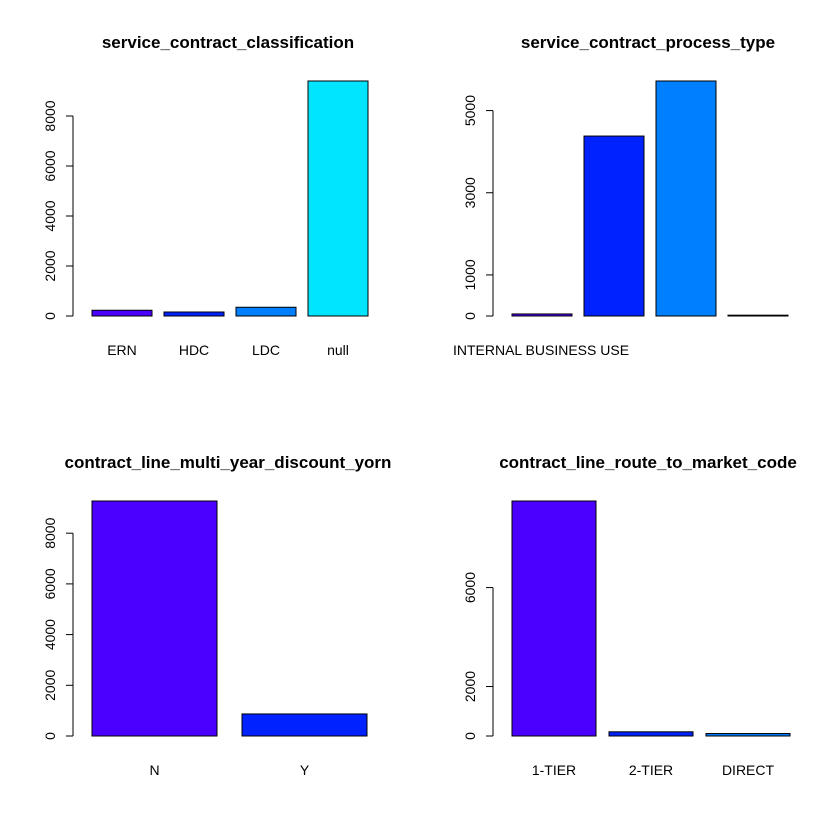  I want to click on bar-y, so click(304, 725).